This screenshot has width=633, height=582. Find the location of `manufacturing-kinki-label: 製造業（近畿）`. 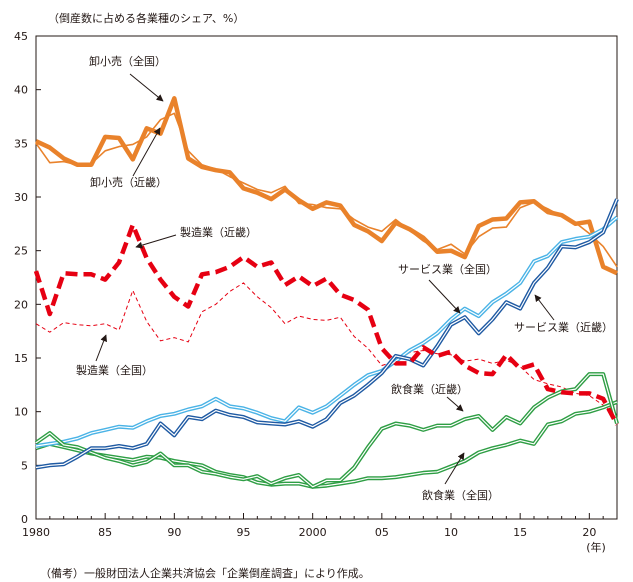

manufacturing-kinki-label: 製造業（近畿） is located at coordinates (218, 232).